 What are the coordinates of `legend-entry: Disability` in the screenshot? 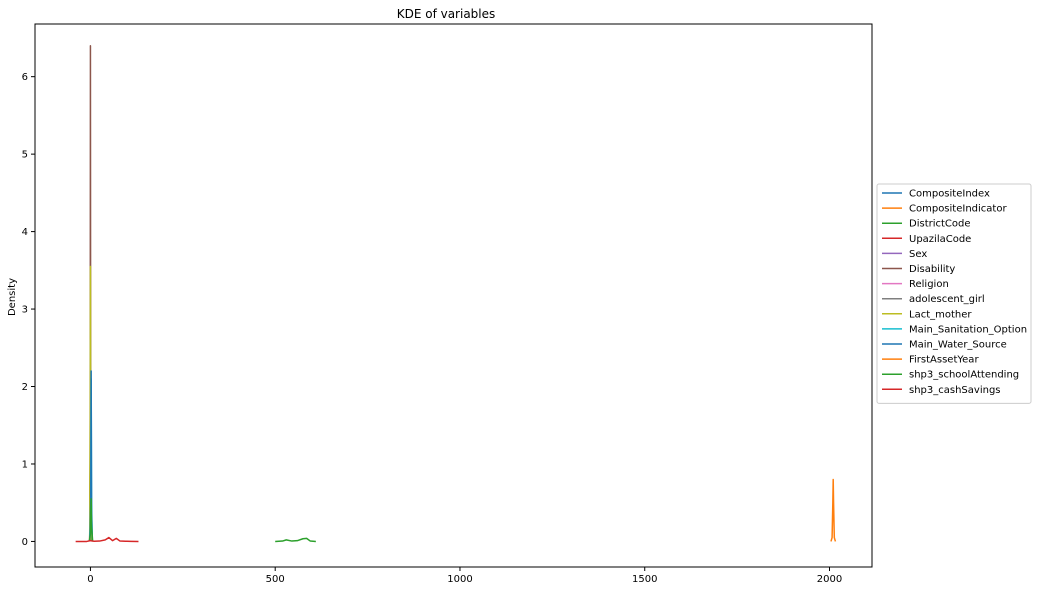 It's located at (932, 269).